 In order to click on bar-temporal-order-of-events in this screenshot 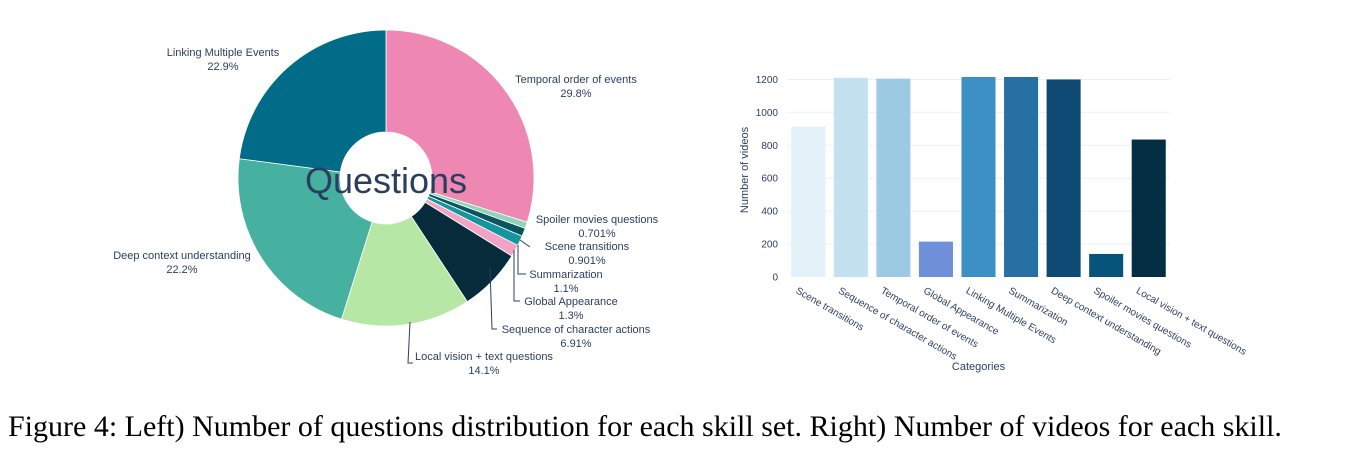, I will do `click(893, 177)`.